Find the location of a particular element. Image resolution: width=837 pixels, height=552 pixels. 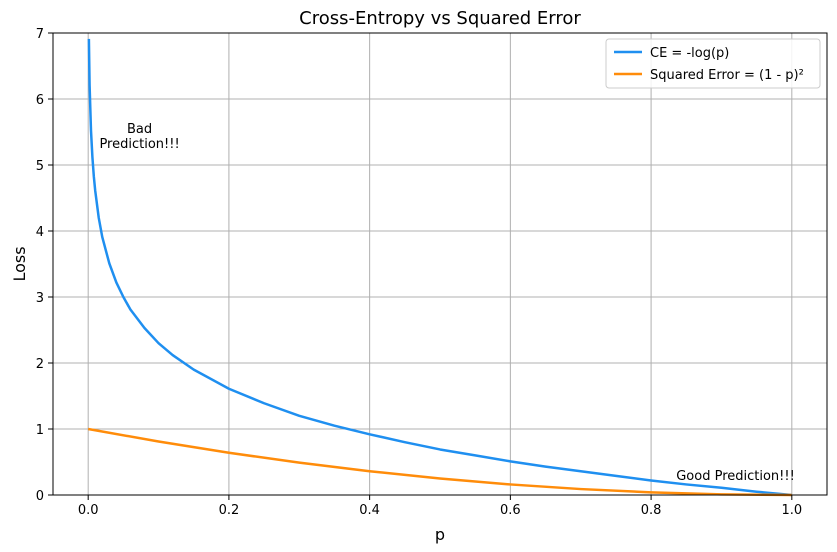

x-axis-title: p is located at coordinates (440, 534).